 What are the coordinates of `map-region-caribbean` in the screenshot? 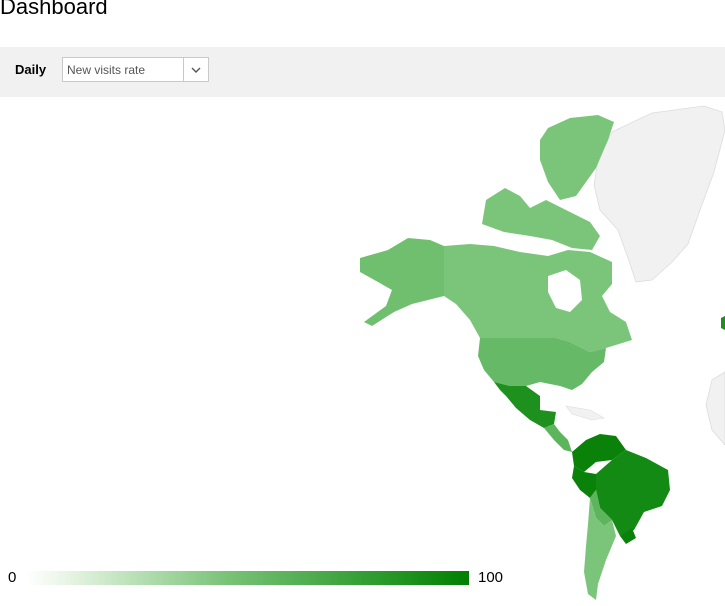 It's located at (585, 413).